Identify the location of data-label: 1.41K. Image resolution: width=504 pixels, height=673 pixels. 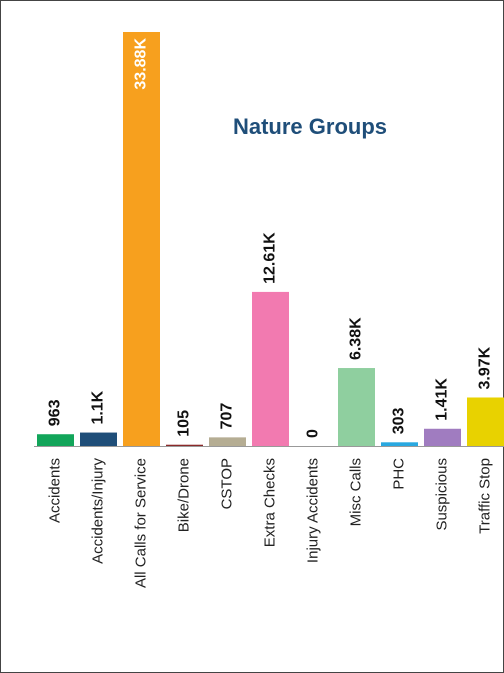
(442, 399).